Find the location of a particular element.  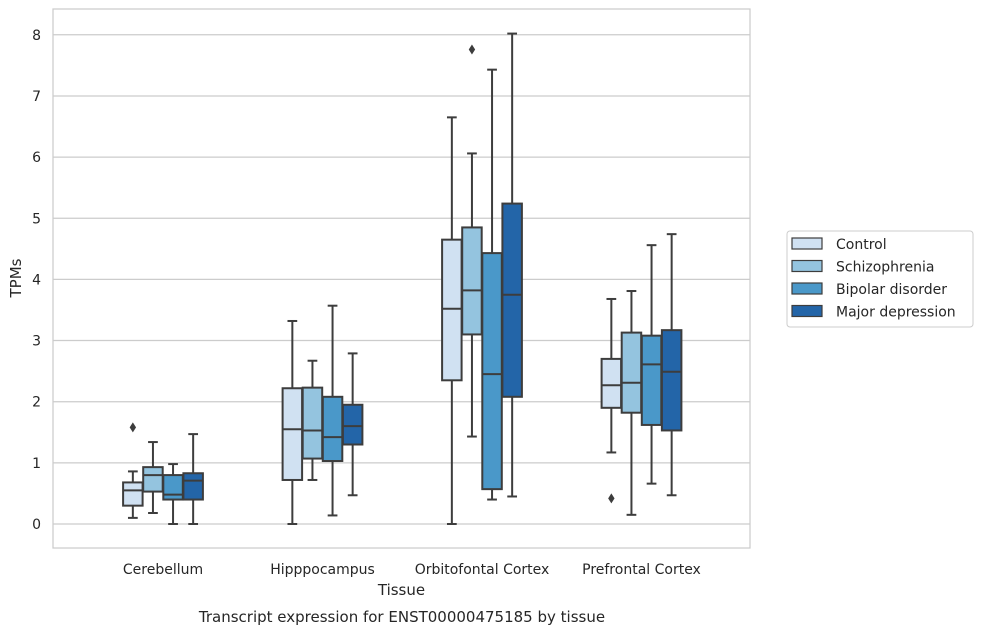

y-tick-label: 1 is located at coordinates (36, 464).